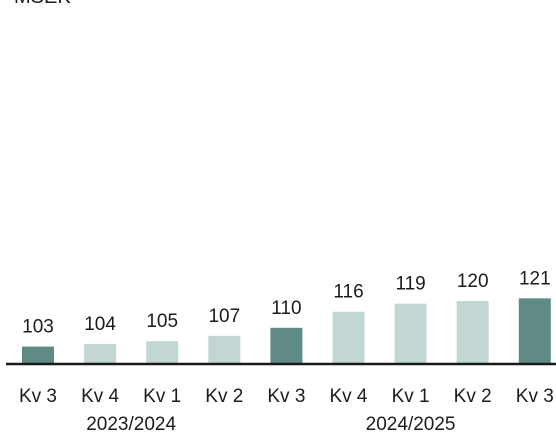 Image resolution: width=556 pixels, height=439 pixels. Describe the element at coordinates (224, 396) in the screenshot. I see `x-tick-label-4: Kv 2` at that location.